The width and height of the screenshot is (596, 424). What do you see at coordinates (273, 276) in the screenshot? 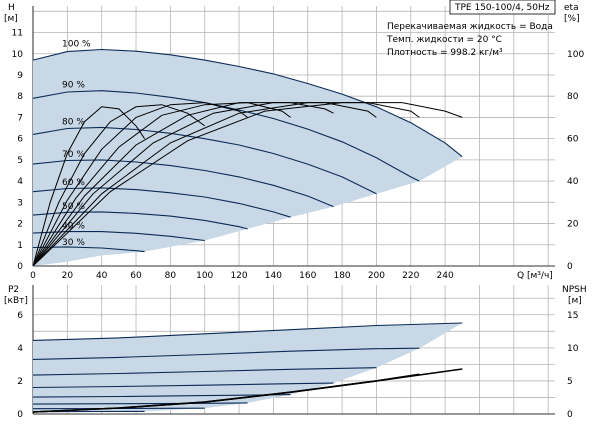
I see `x-tick-label: 140` at bounding box center [273, 276].